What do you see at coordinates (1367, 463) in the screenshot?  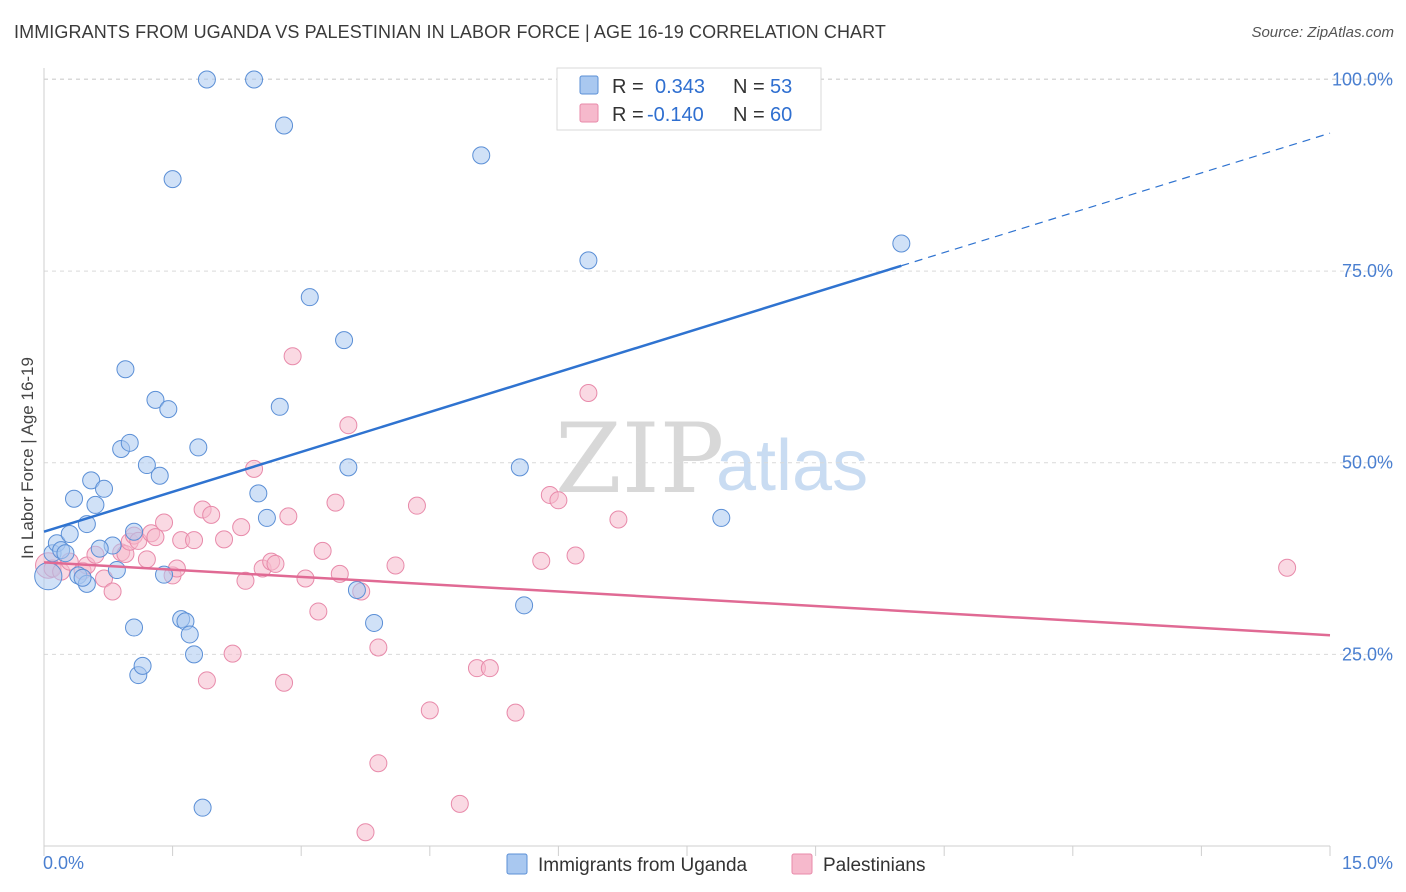 I see `y-tick-label-50: 50.0%` at bounding box center [1367, 463].